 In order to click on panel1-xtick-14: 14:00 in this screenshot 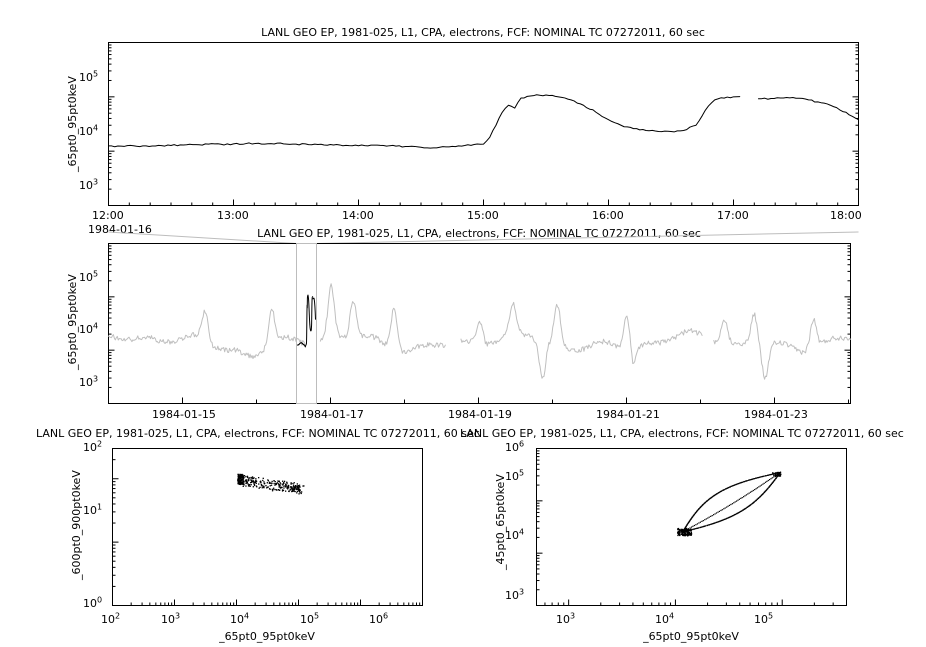, I will do `click(358, 215)`.